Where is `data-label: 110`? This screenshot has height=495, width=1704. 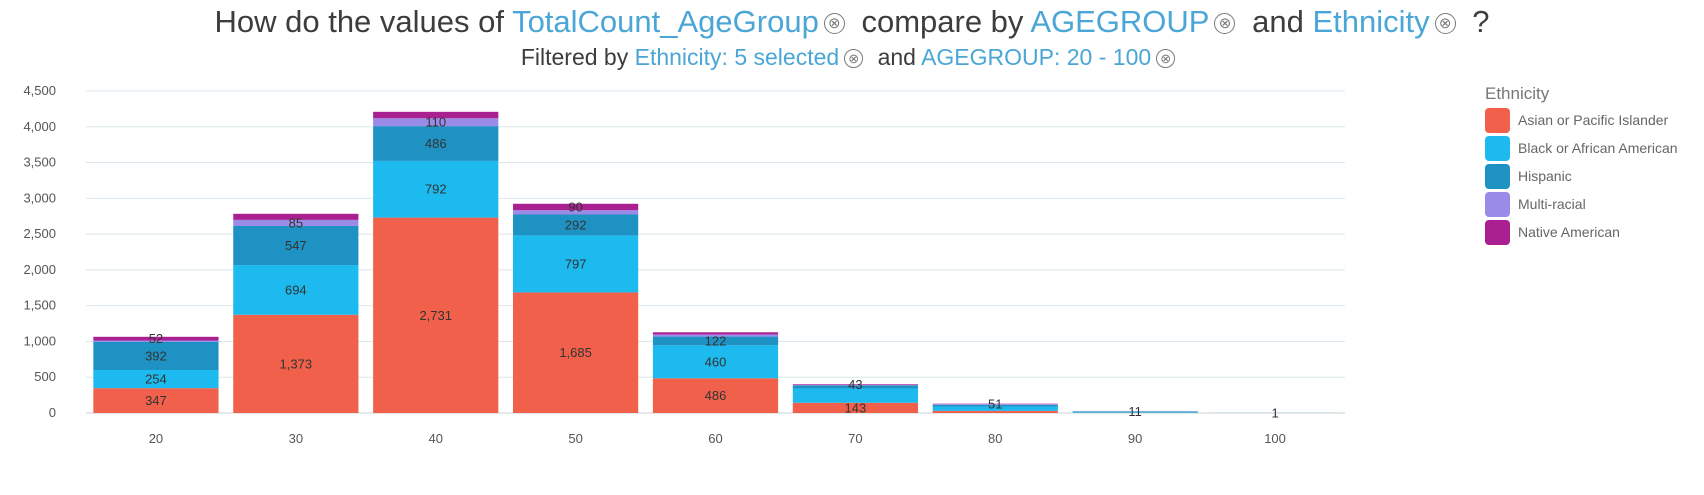
data-label: 110 is located at coordinates (435, 122).